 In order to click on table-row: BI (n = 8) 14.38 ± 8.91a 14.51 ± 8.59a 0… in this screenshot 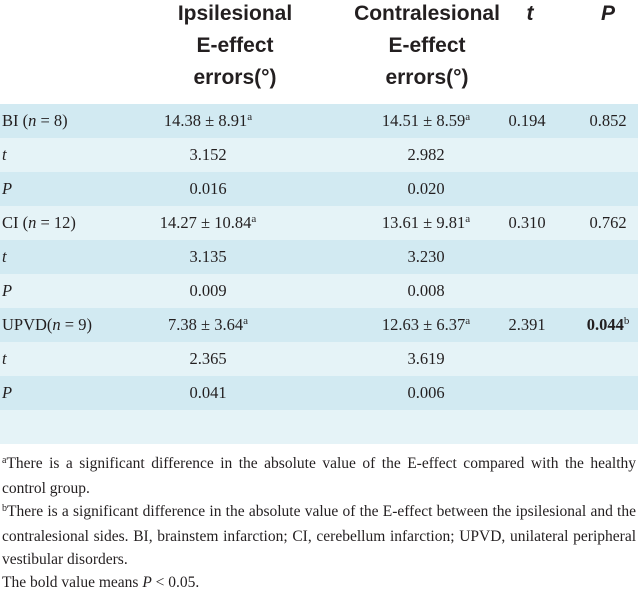, I will do `click(319, 121)`.